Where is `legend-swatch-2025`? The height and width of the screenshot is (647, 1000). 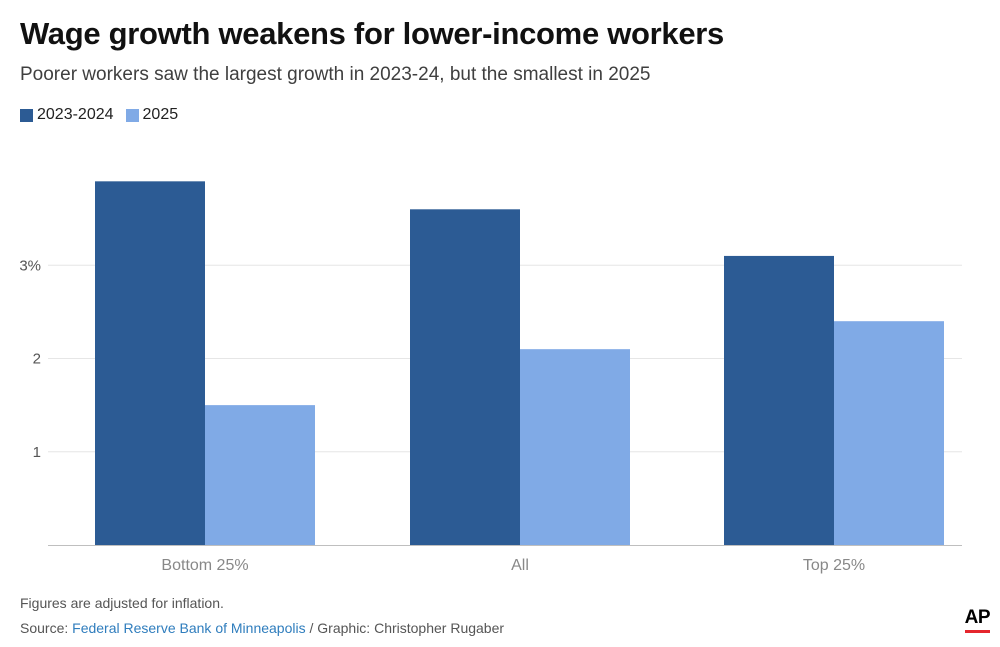
legend-swatch-2025 is located at coordinates (132, 115).